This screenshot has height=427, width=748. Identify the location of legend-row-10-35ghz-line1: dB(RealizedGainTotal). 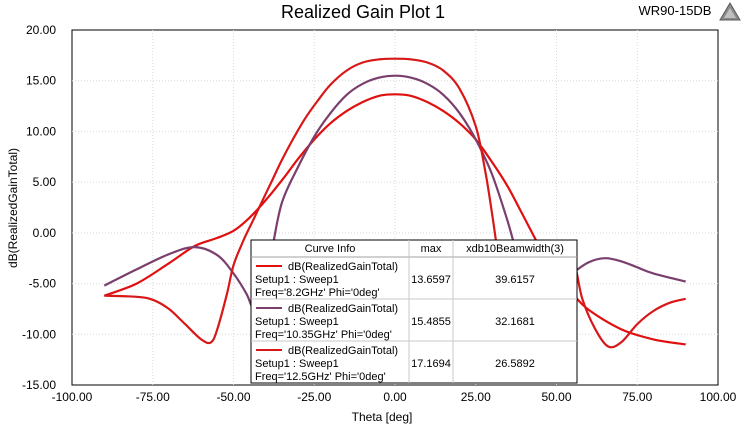
(343, 309).